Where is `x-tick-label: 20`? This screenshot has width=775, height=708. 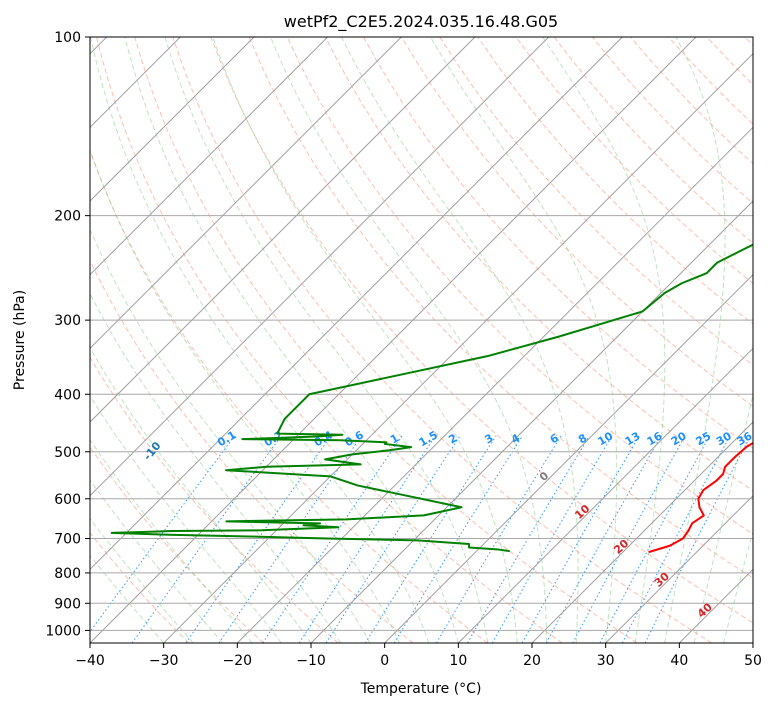 x-tick-label: 20 is located at coordinates (532, 661).